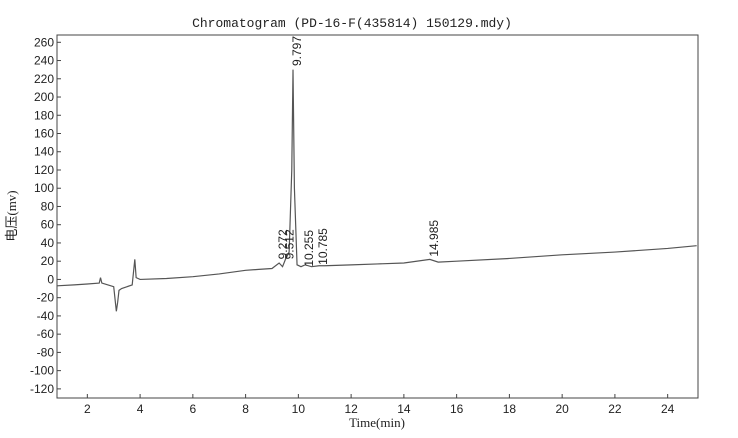  Describe the element at coordinates (562, 409) in the screenshot. I see `x-tick-label: 20` at that location.